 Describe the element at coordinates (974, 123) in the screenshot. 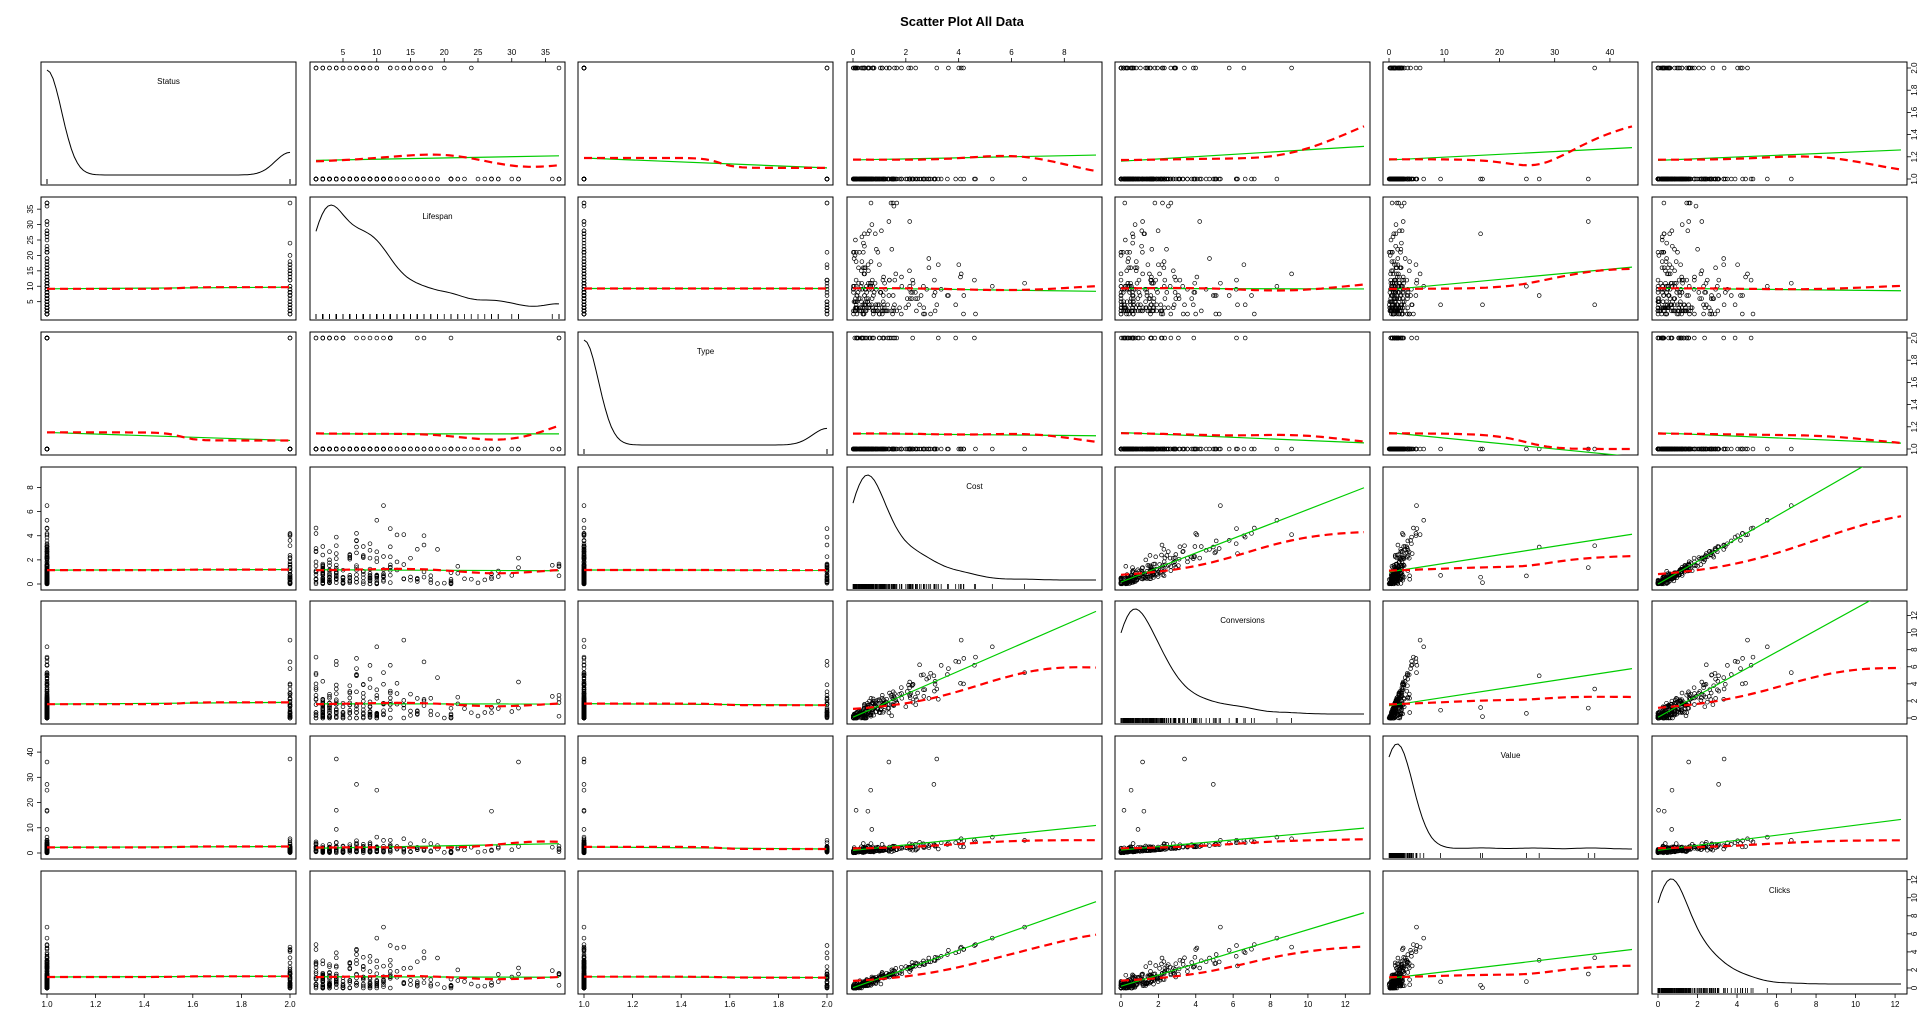

I see `panel-status-vs-cost` at that location.